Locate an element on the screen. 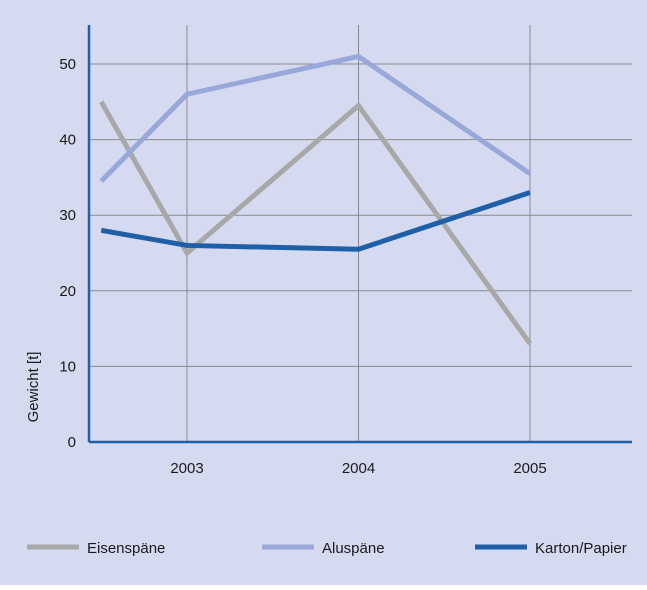 Image resolution: width=647 pixels, height=590 pixels. x-tick-label-2003: 2003 is located at coordinates (186, 468).